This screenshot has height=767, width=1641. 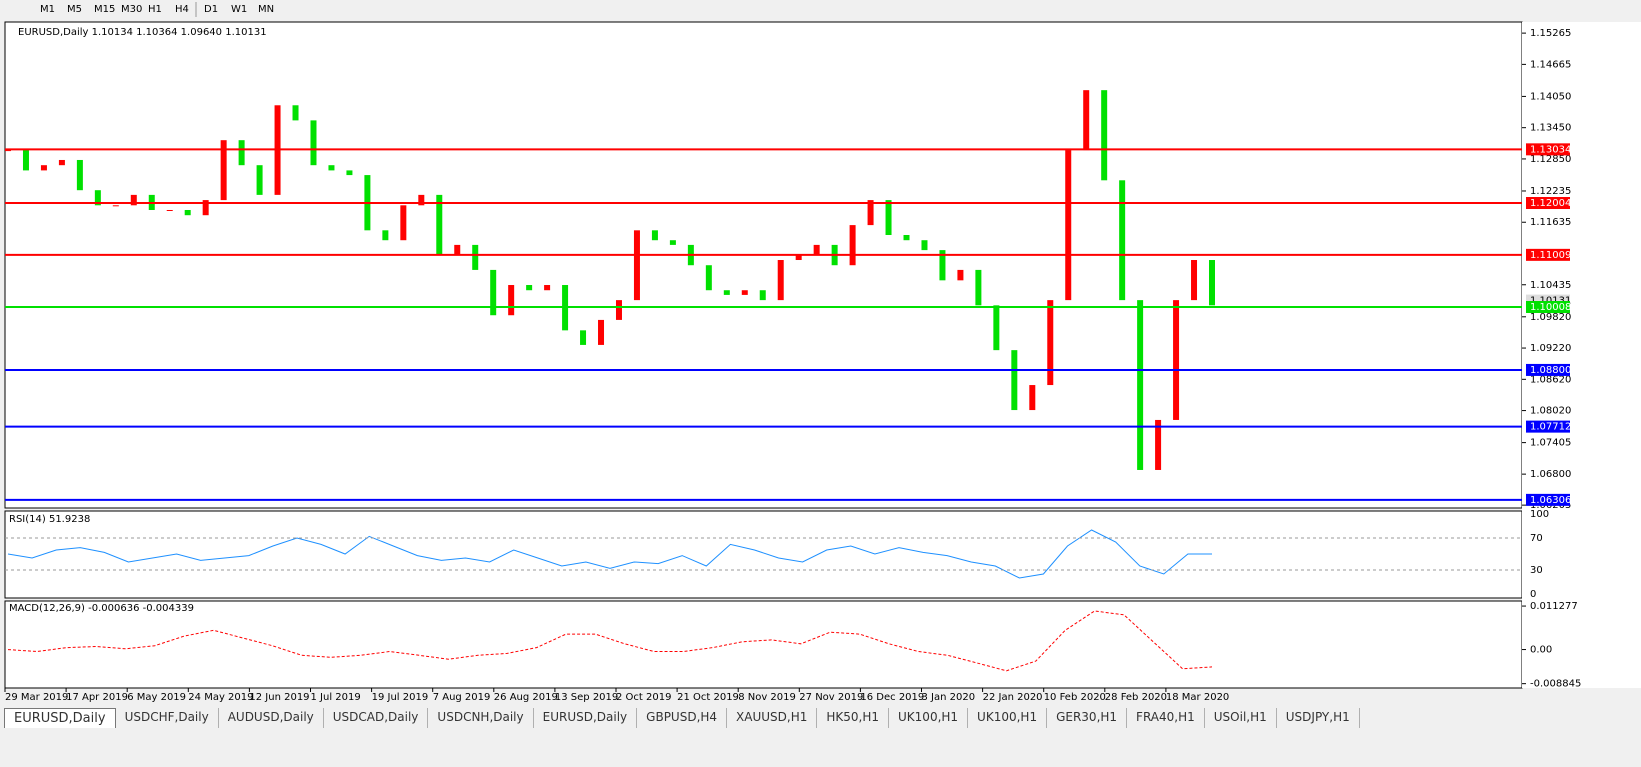 I want to click on timeframe-button: M30, so click(x=131, y=9).